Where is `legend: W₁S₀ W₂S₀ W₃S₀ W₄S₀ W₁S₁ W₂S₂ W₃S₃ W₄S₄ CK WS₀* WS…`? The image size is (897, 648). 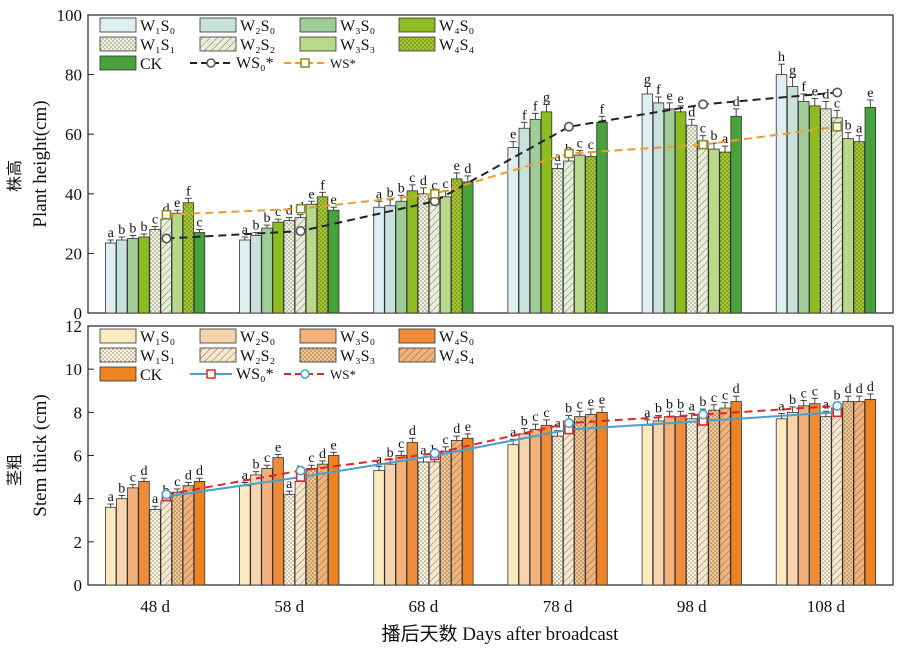 legend: W₁S₀ W₂S₀ W₃S₀ W₄S₀ W₁S₁ W₂S₂ W₃S₃ W₄S₄ CK WS₀* WS… is located at coordinates (287, 356).